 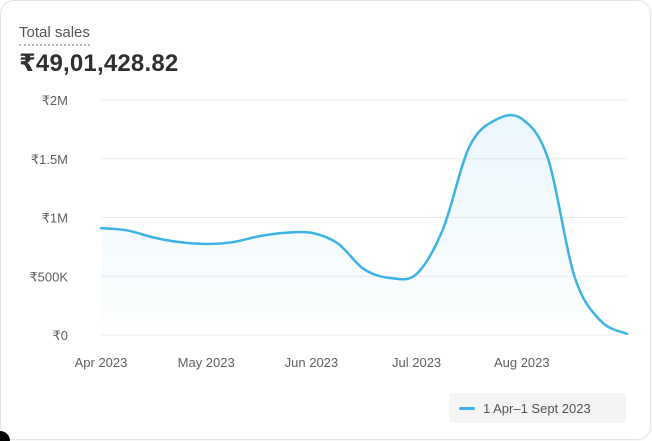 I want to click on legend-label: 1 Apr–1 Sept 2023, so click(x=537, y=408).